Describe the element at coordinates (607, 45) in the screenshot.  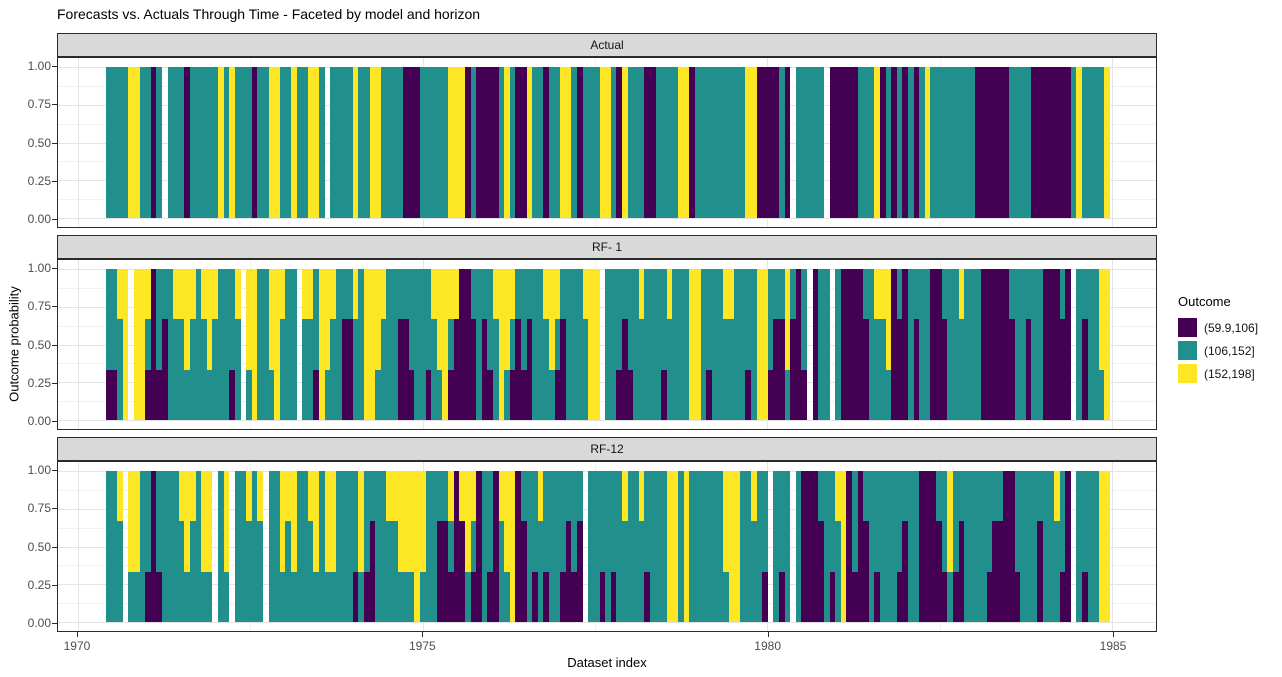
I see `facet-strip-label: Actual` at that location.